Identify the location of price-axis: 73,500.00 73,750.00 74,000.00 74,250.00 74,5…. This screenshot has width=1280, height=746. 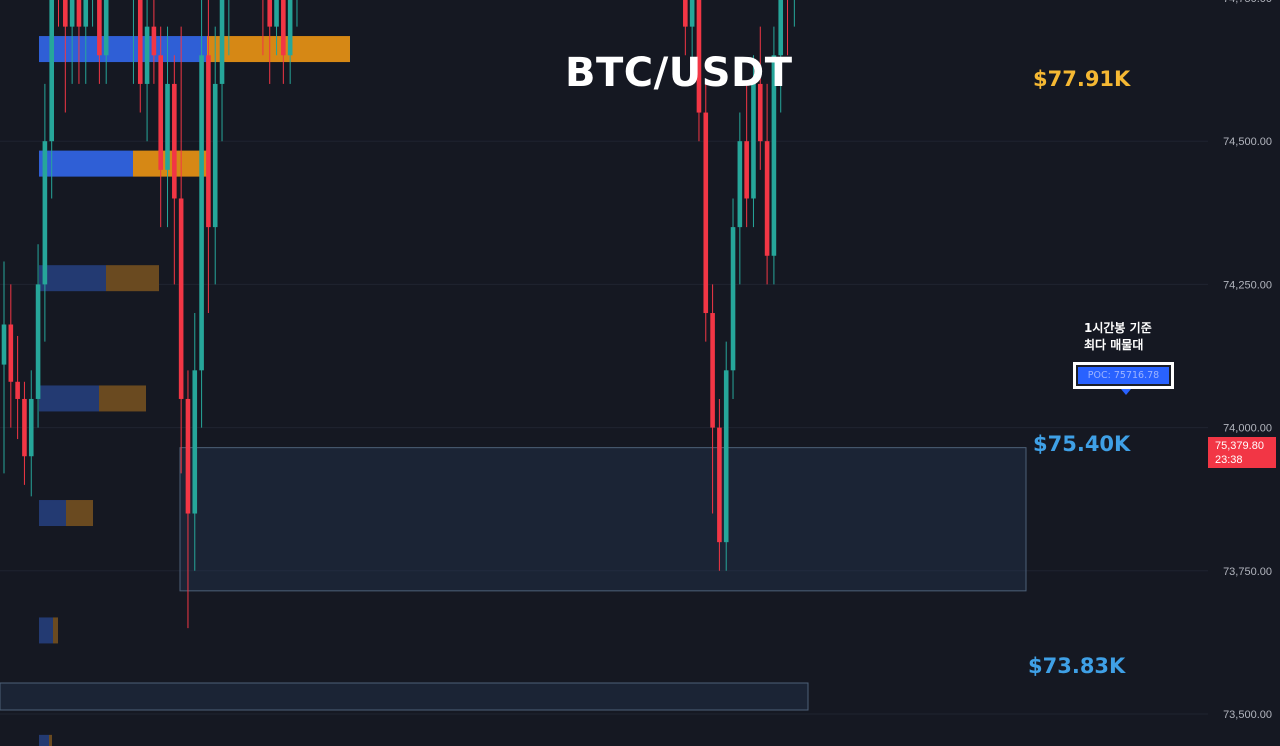
(1247, 360).